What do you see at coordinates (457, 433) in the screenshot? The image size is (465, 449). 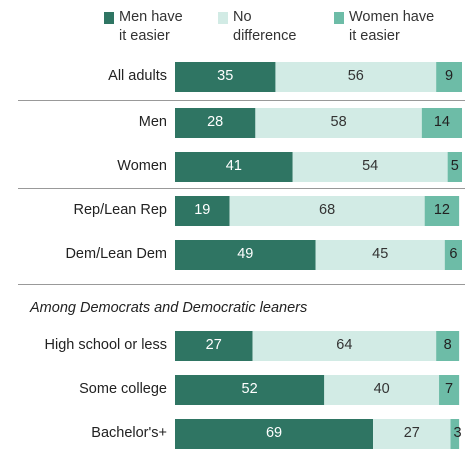 I see `data-label: 3` at bounding box center [457, 433].